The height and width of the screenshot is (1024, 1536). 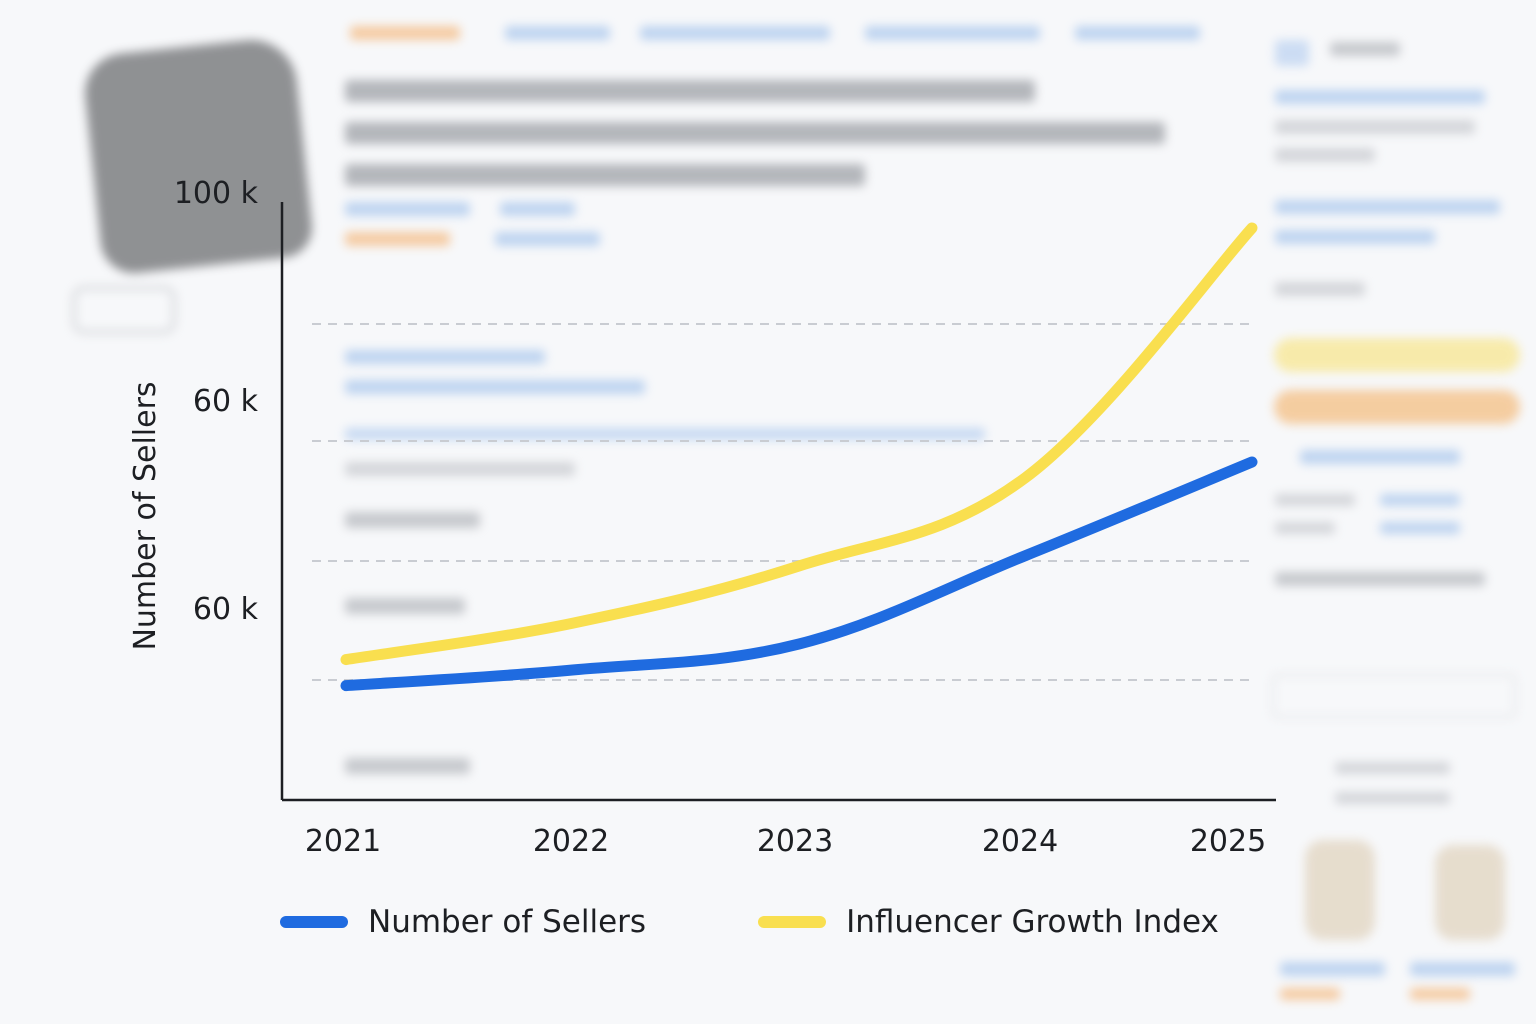 I want to click on x-tick-label-2022: 2022, so click(x=571, y=841).